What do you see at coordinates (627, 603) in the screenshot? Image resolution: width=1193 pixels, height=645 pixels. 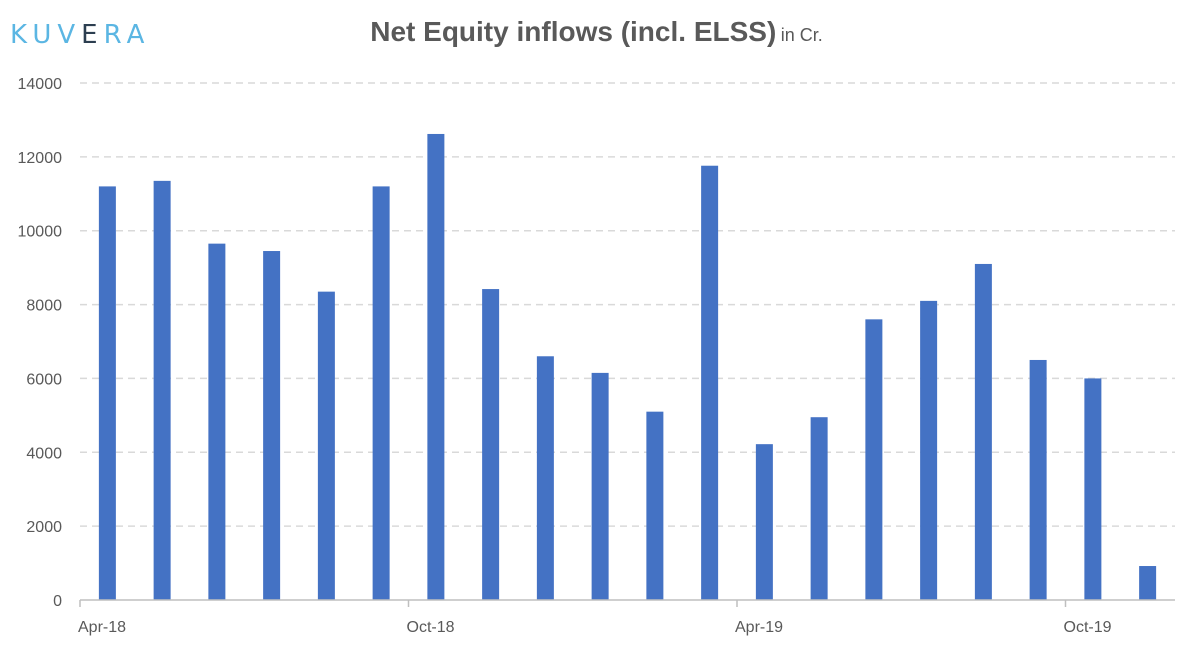 I see `x-axis` at bounding box center [627, 603].